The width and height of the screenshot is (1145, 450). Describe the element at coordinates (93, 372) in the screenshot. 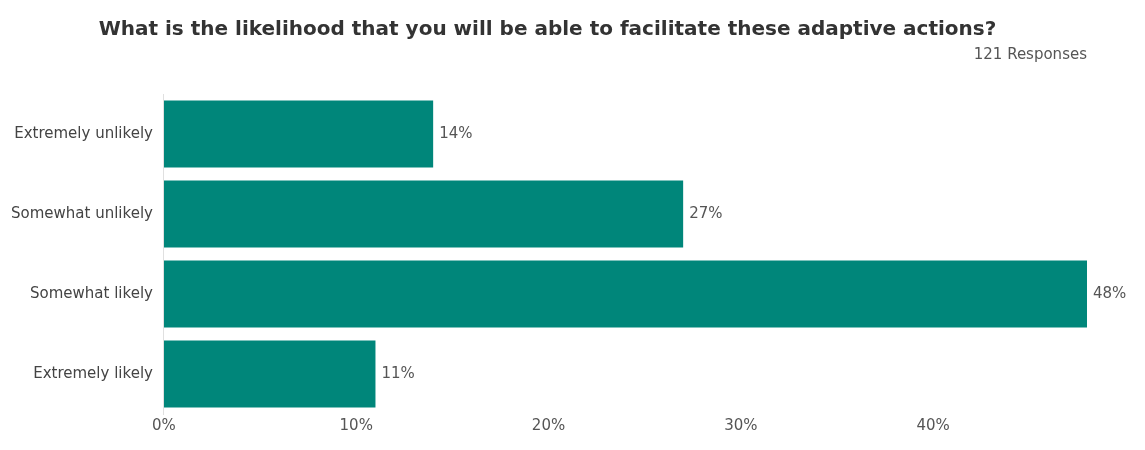

I see `y-tick-label: Extremely likely` at that location.